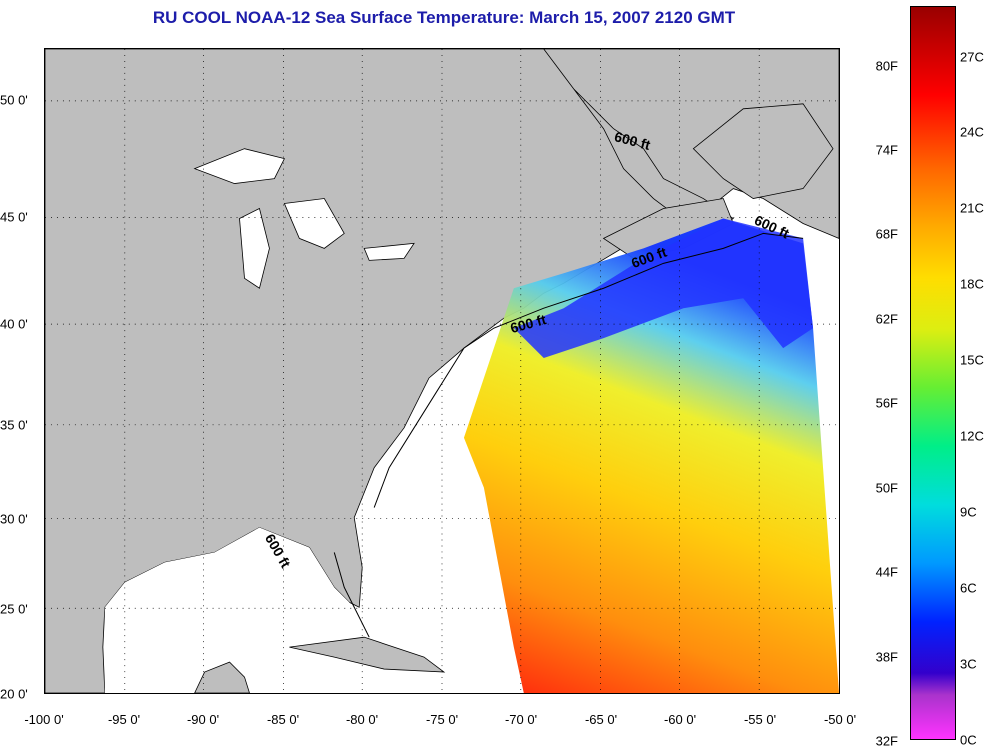  Describe the element at coordinates (886, 66) in the screenshot. I see `colorbar-f-label: 80F` at that location.